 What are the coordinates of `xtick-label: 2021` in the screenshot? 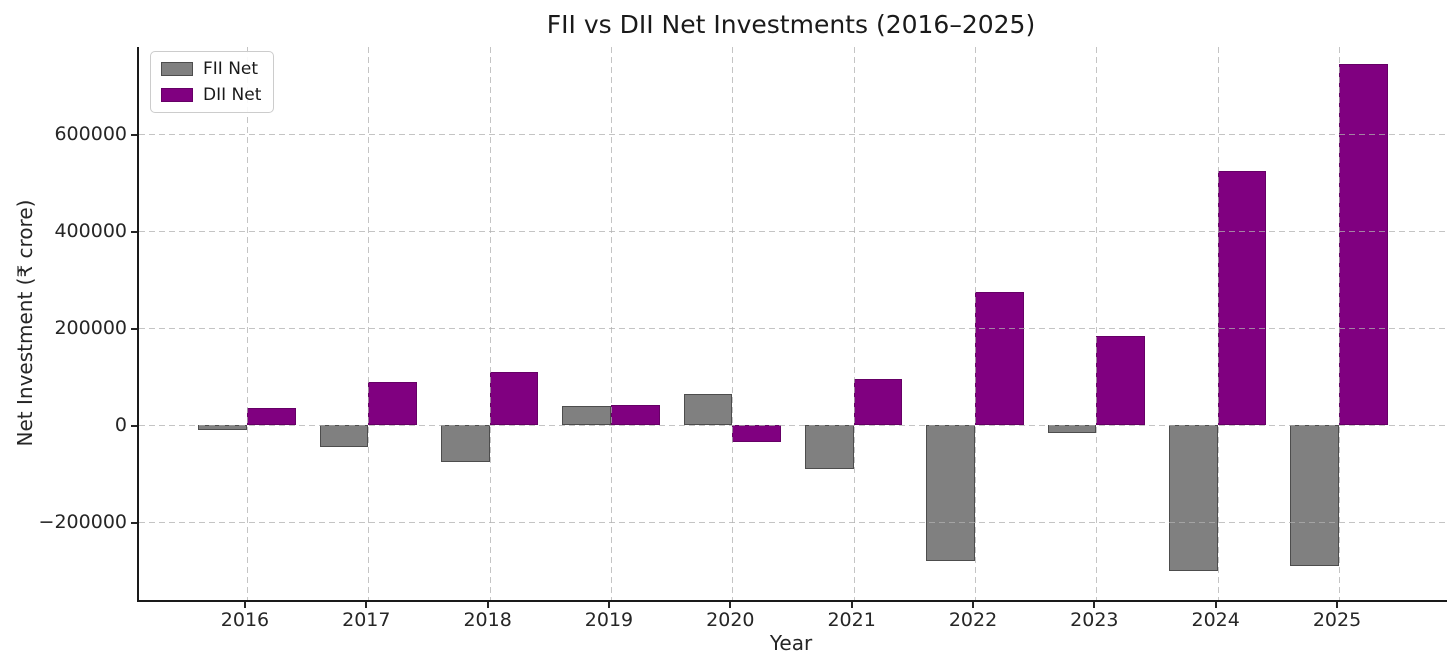 It's located at (851, 620).